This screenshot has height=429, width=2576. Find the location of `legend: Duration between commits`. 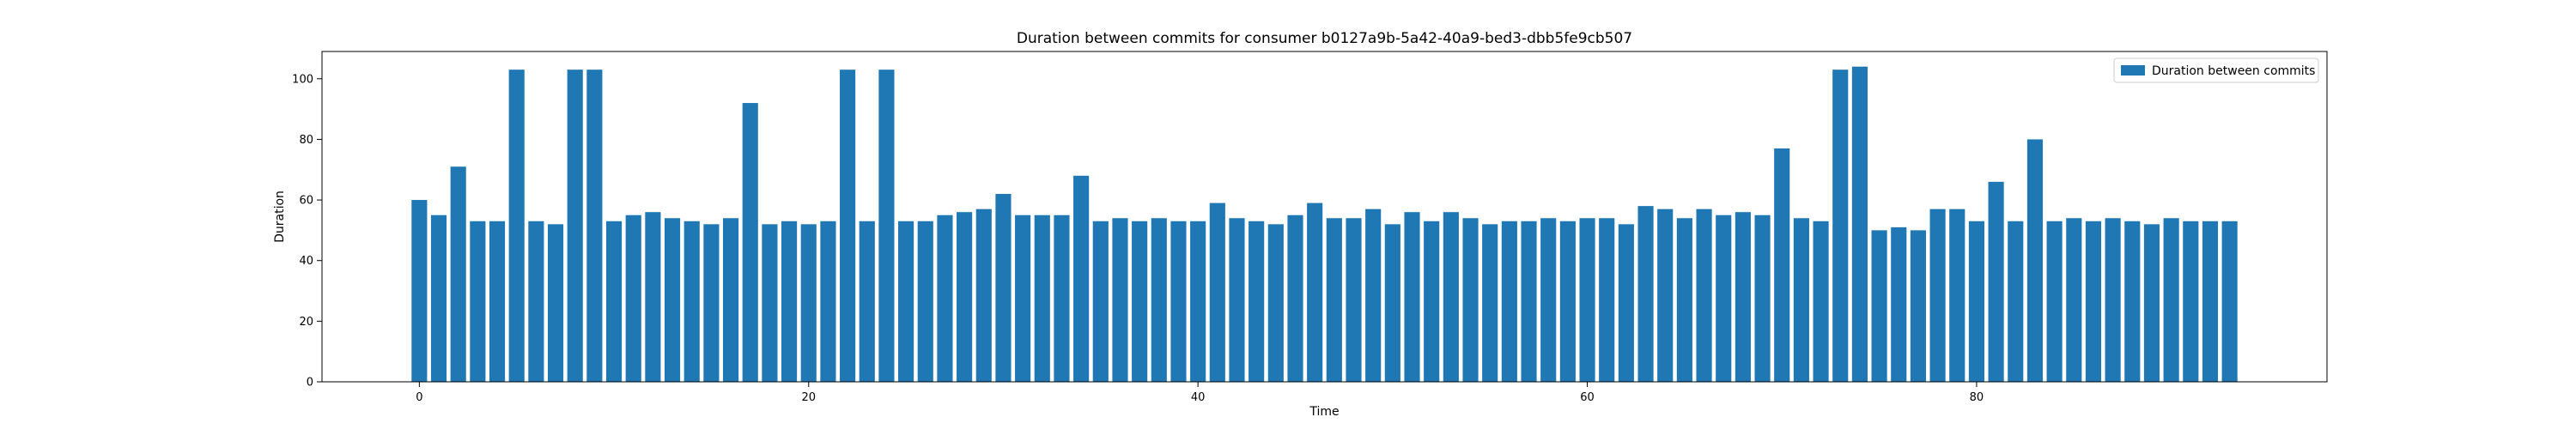

legend: Duration between commits is located at coordinates (2216, 70).